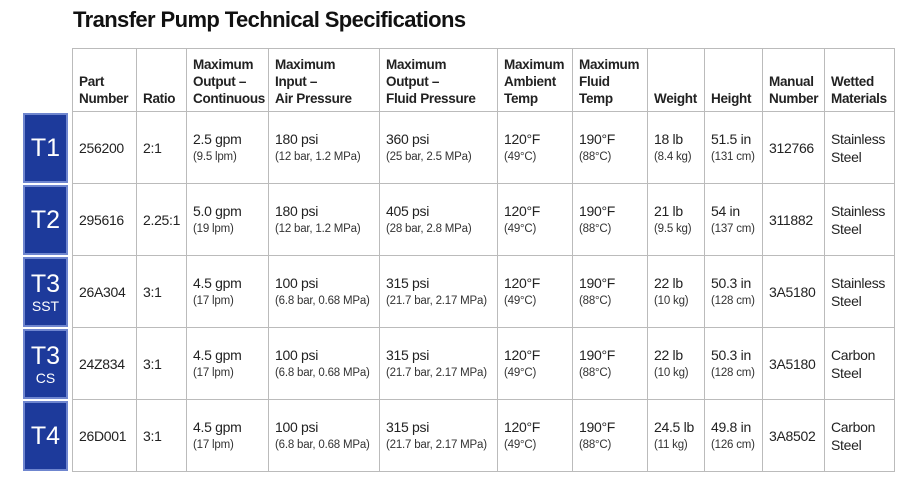 The width and height of the screenshot is (922, 498). I want to click on cell-text: 2:1, so click(152, 147).